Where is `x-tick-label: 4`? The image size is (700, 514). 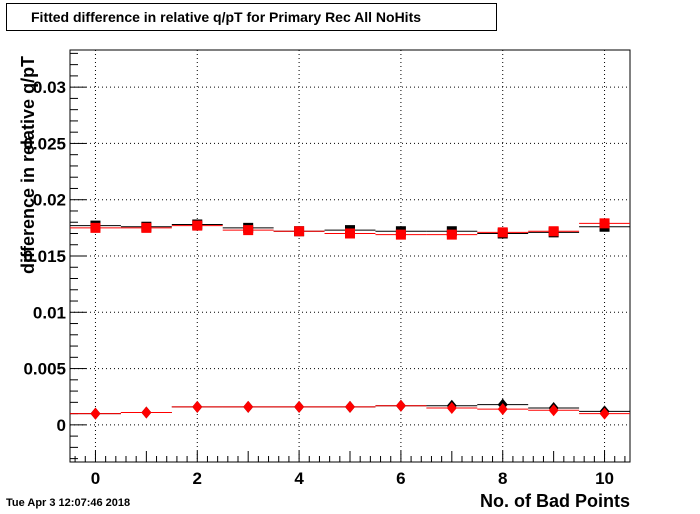
x-tick-label: 4 is located at coordinates (299, 478).